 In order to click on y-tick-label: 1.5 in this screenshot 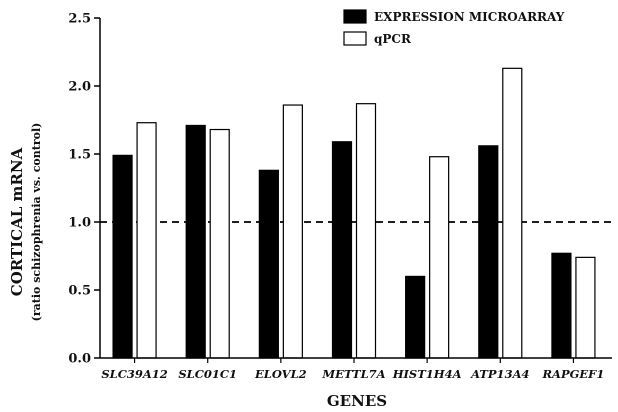, I will do `click(79, 155)`.